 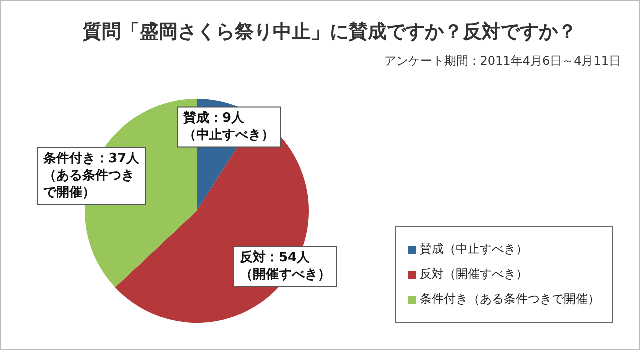 What do you see at coordinates (284, 265) in the screenshot?
I see `data-label: 反対：54人（開催すべき）` at bounding box center [284, 265].